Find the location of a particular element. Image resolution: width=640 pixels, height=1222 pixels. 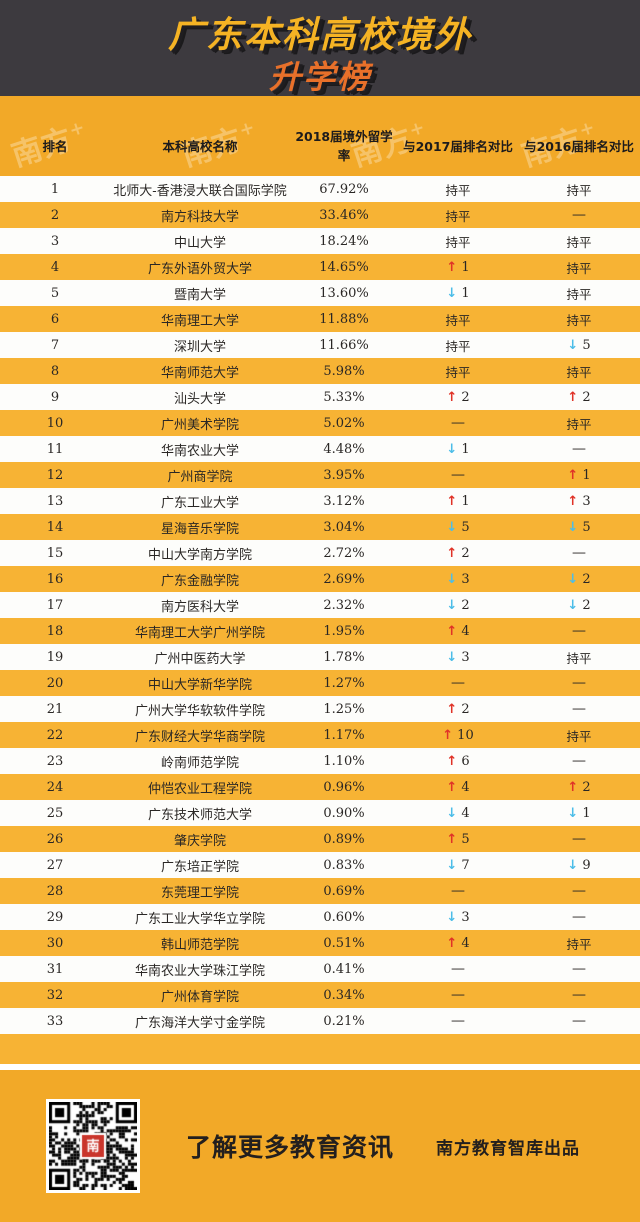

cell-university-name: 广东海洋大学寸金学院 is located at coordinates (199, 1023).